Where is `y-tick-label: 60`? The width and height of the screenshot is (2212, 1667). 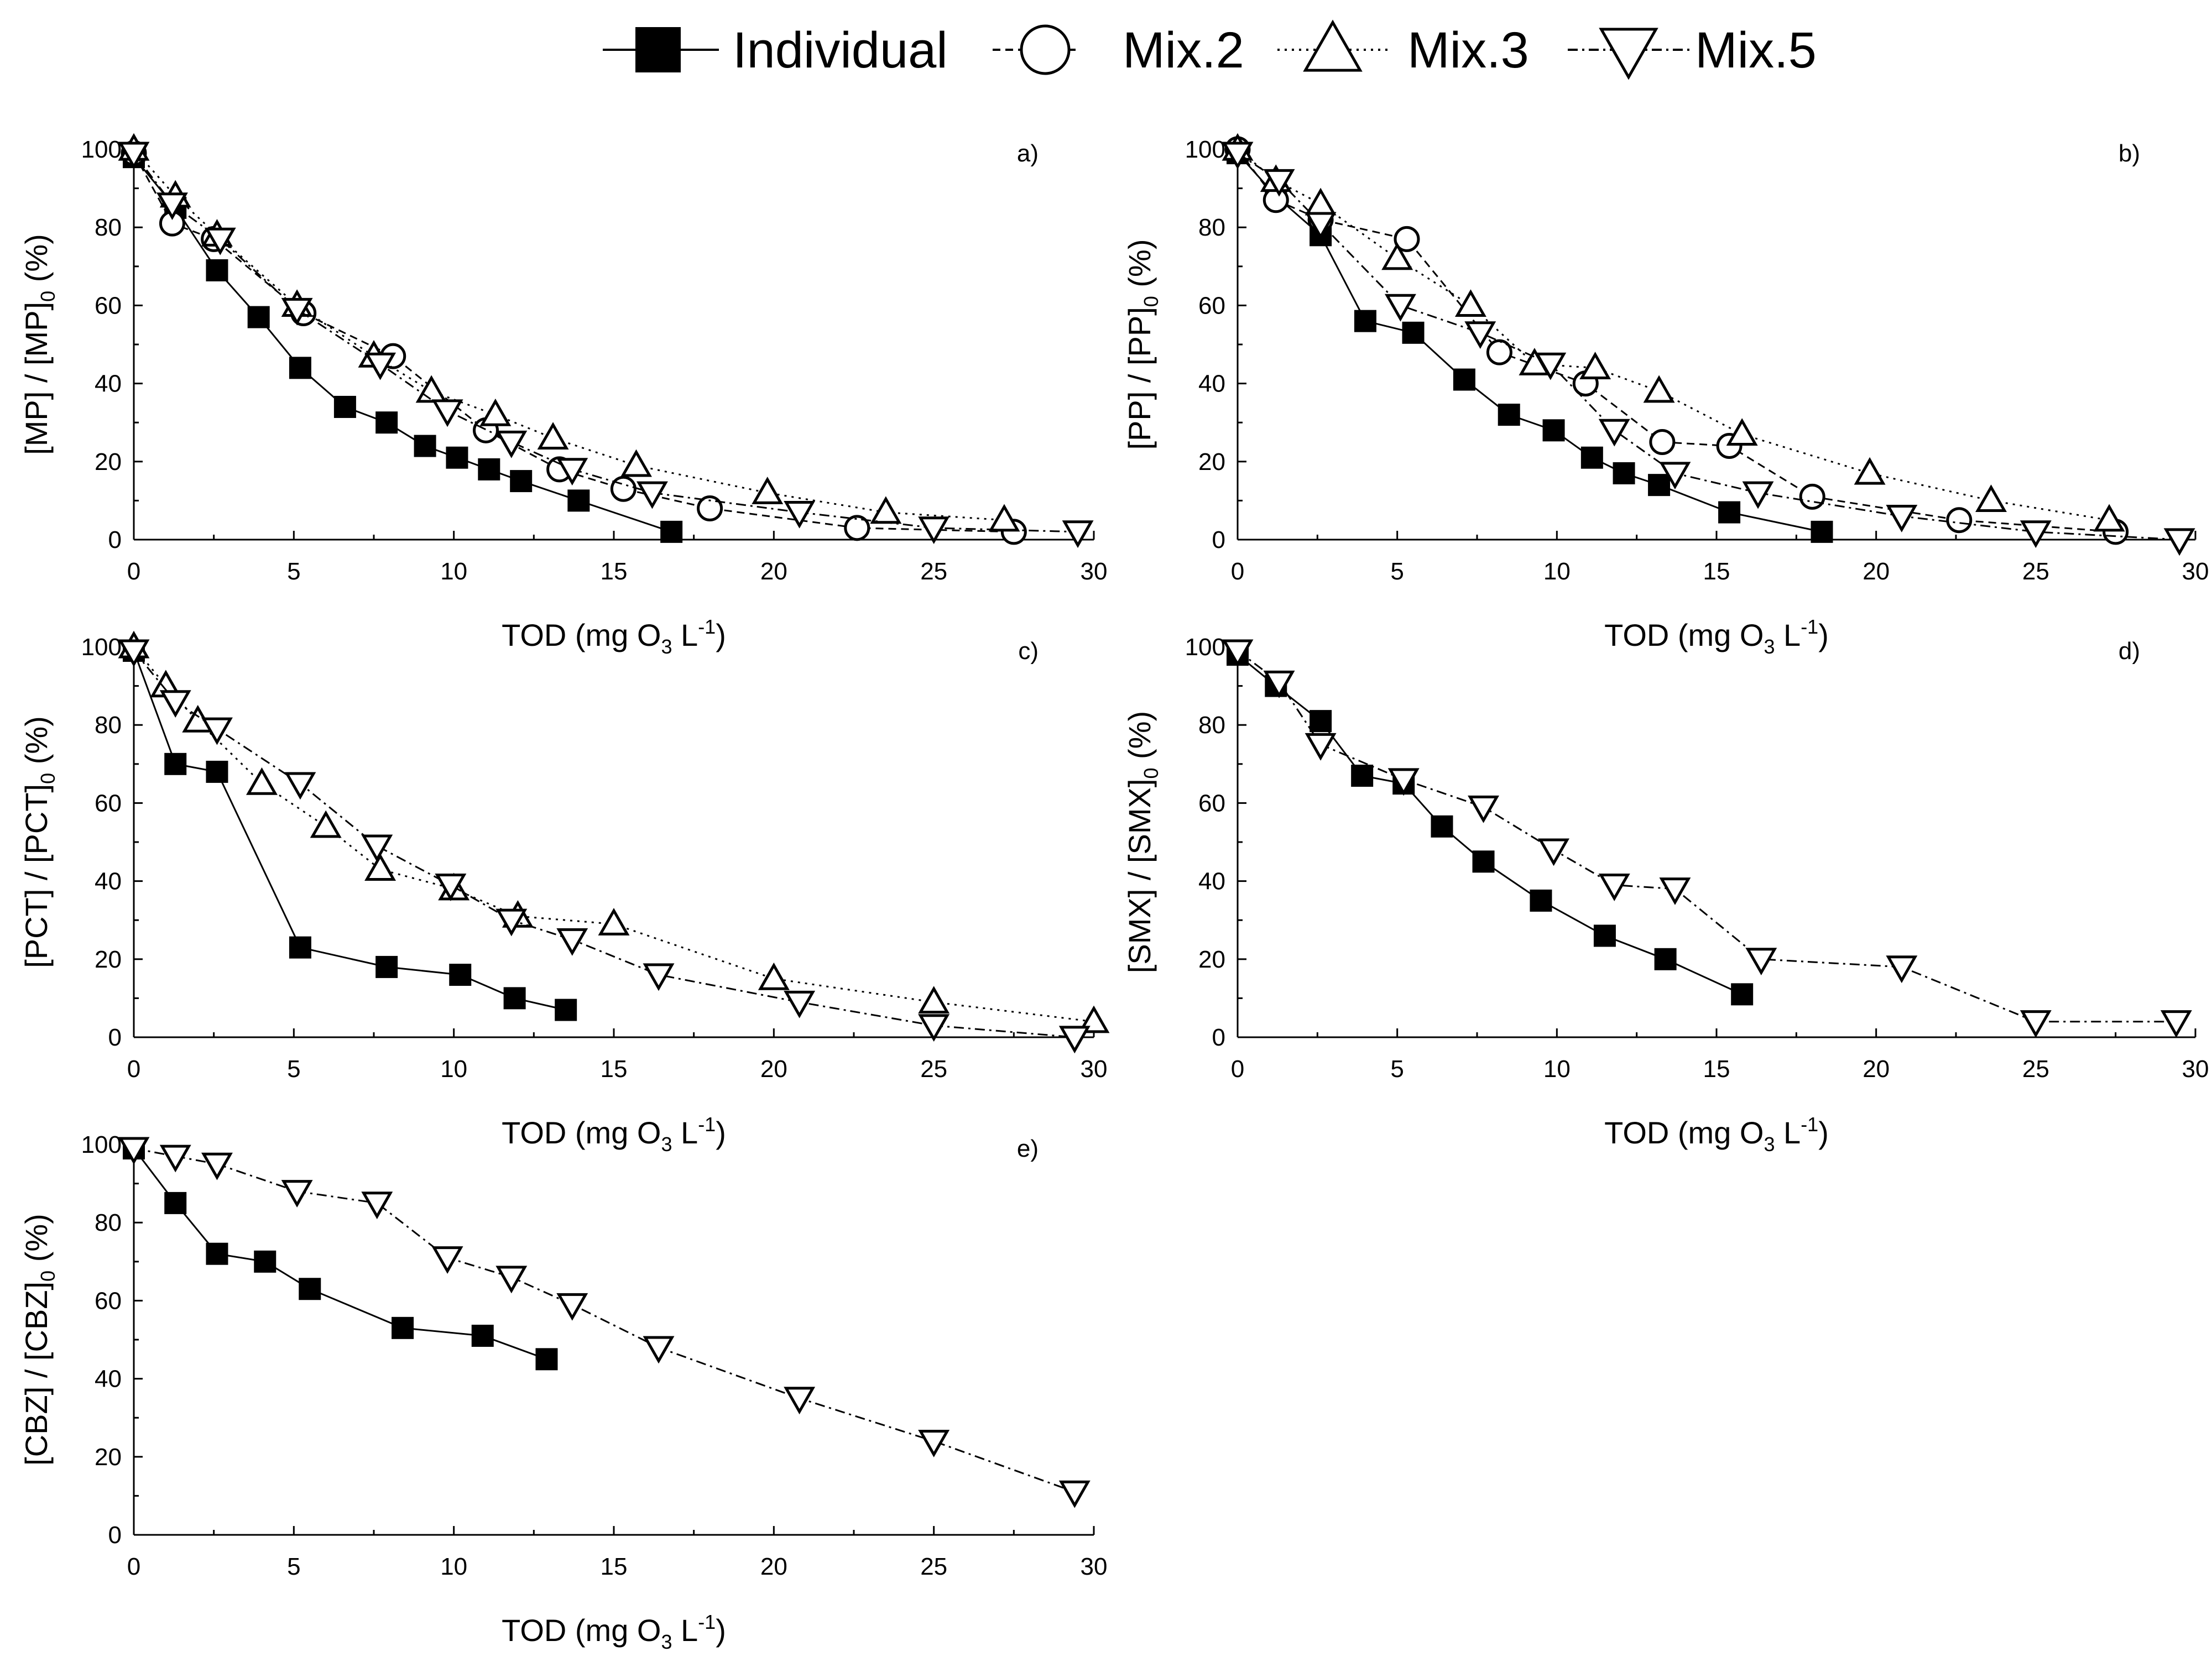 y-tick-label: 60 is located at coordinates (1211, 803).